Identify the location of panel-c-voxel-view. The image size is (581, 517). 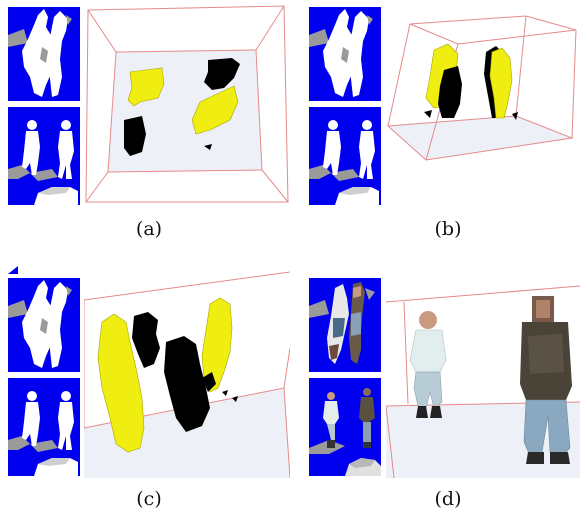
(187, 373).